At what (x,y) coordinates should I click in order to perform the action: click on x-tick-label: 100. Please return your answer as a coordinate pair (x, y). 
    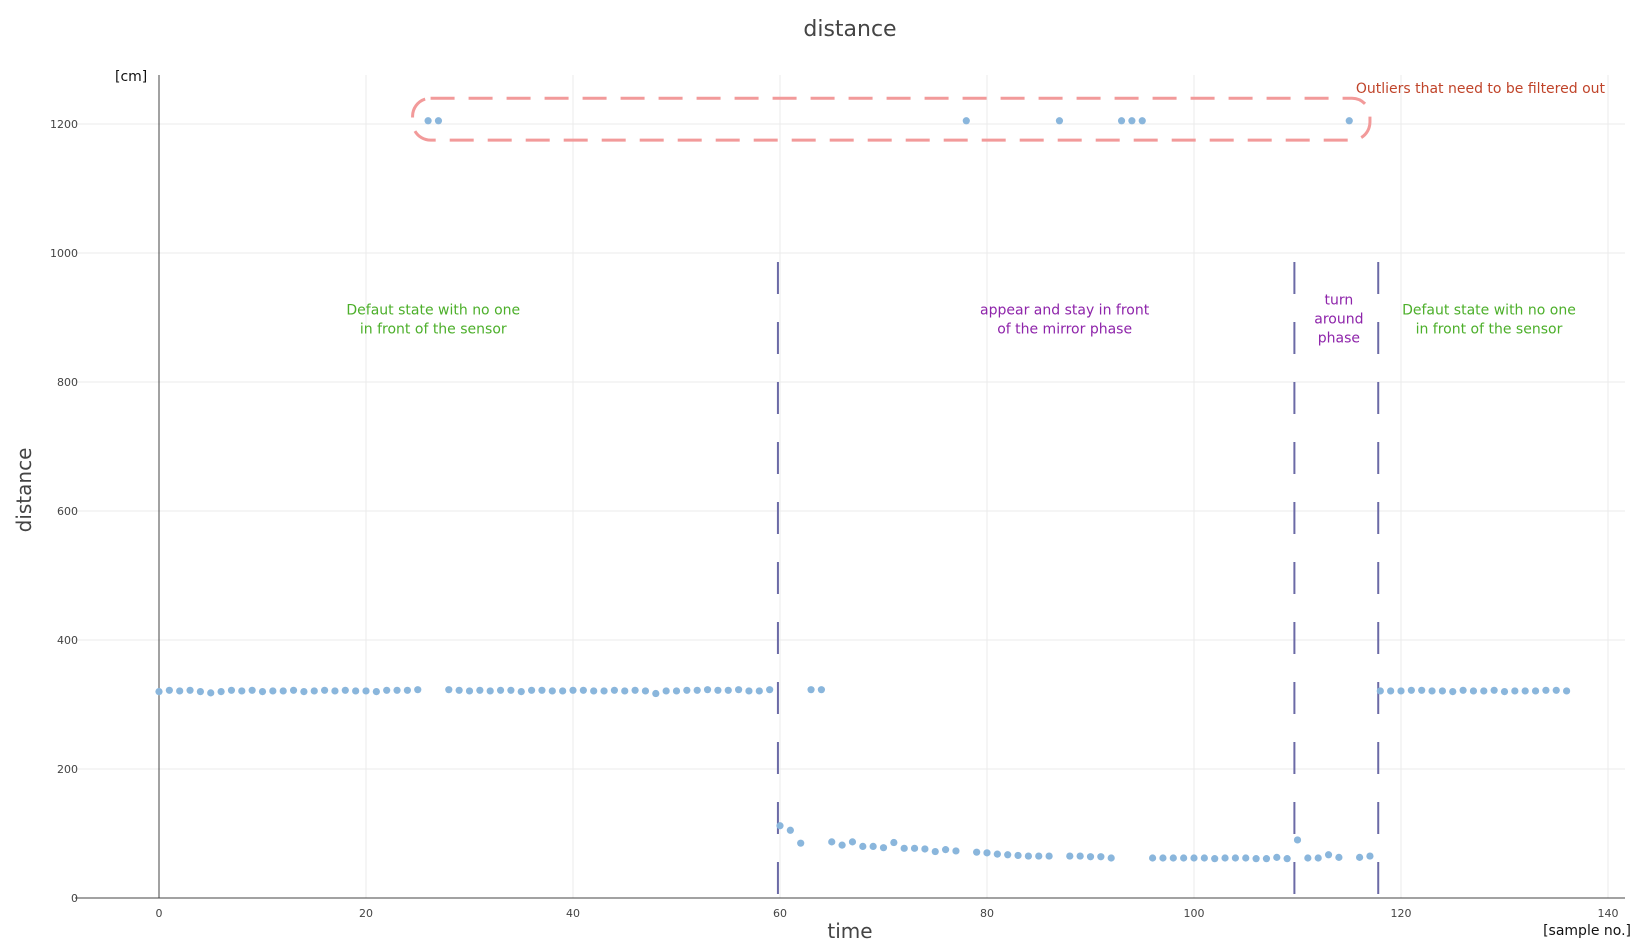
    Looking at the image, I should click on (1194, 913).